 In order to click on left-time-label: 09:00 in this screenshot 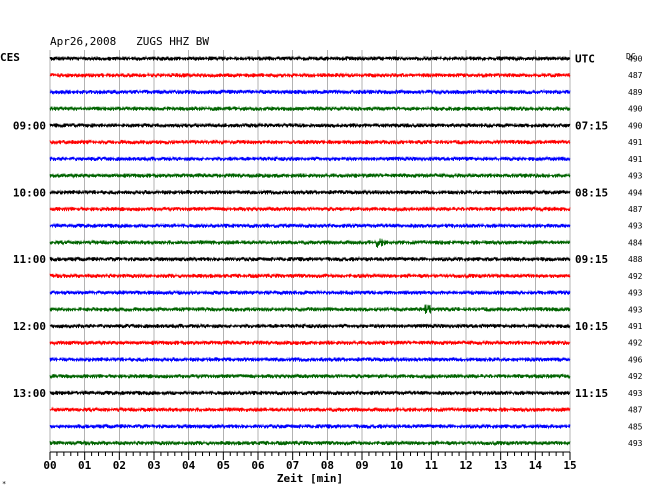, I will do `click(29, 125)`.